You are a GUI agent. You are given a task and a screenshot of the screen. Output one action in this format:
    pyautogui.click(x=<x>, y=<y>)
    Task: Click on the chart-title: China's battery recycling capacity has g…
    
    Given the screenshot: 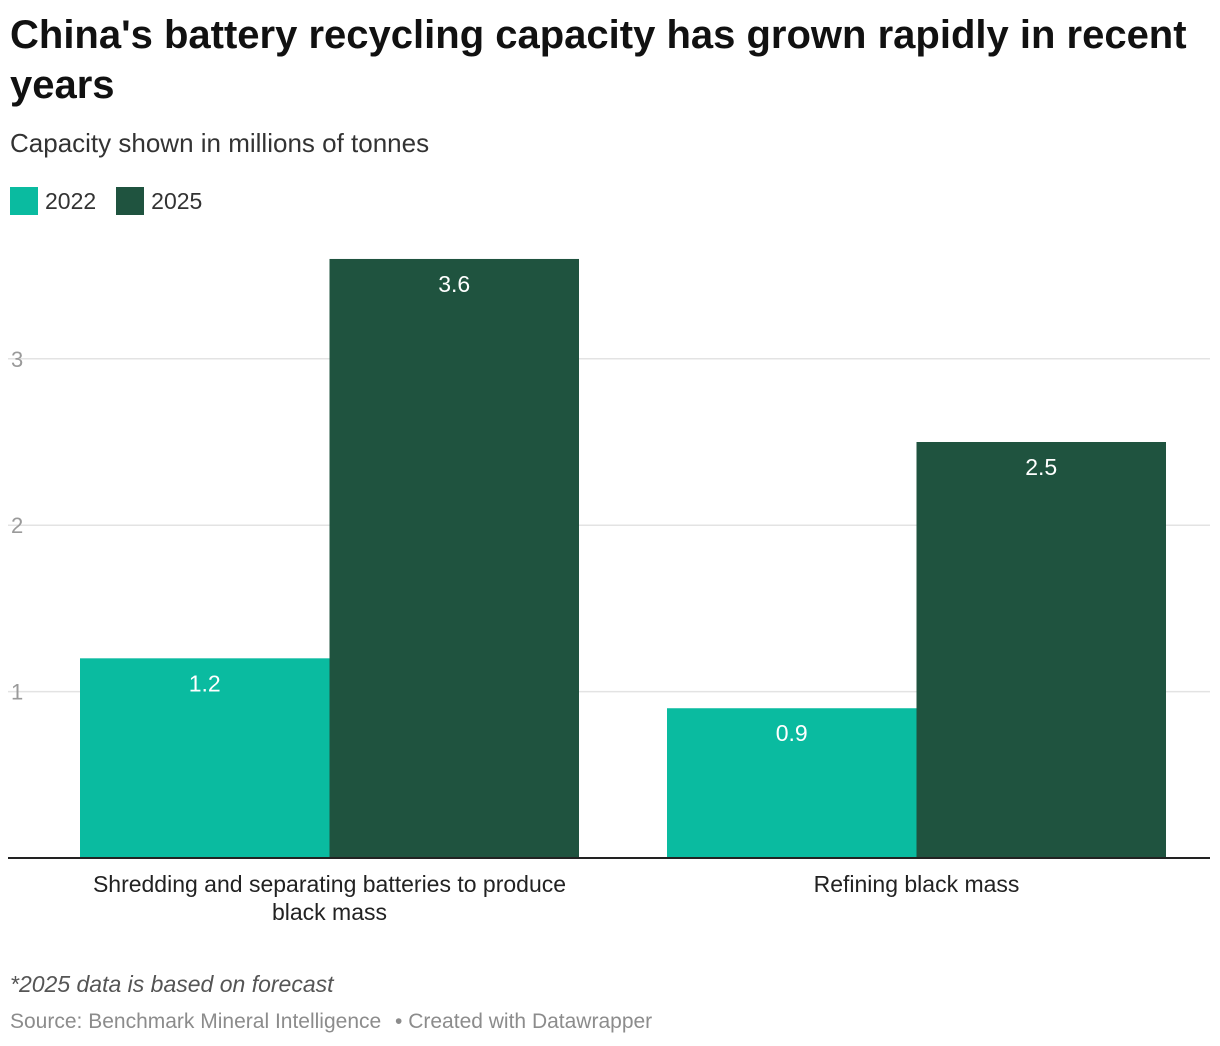 What is the action you would take?
    pyautogui.click(x=598, y=60)
    